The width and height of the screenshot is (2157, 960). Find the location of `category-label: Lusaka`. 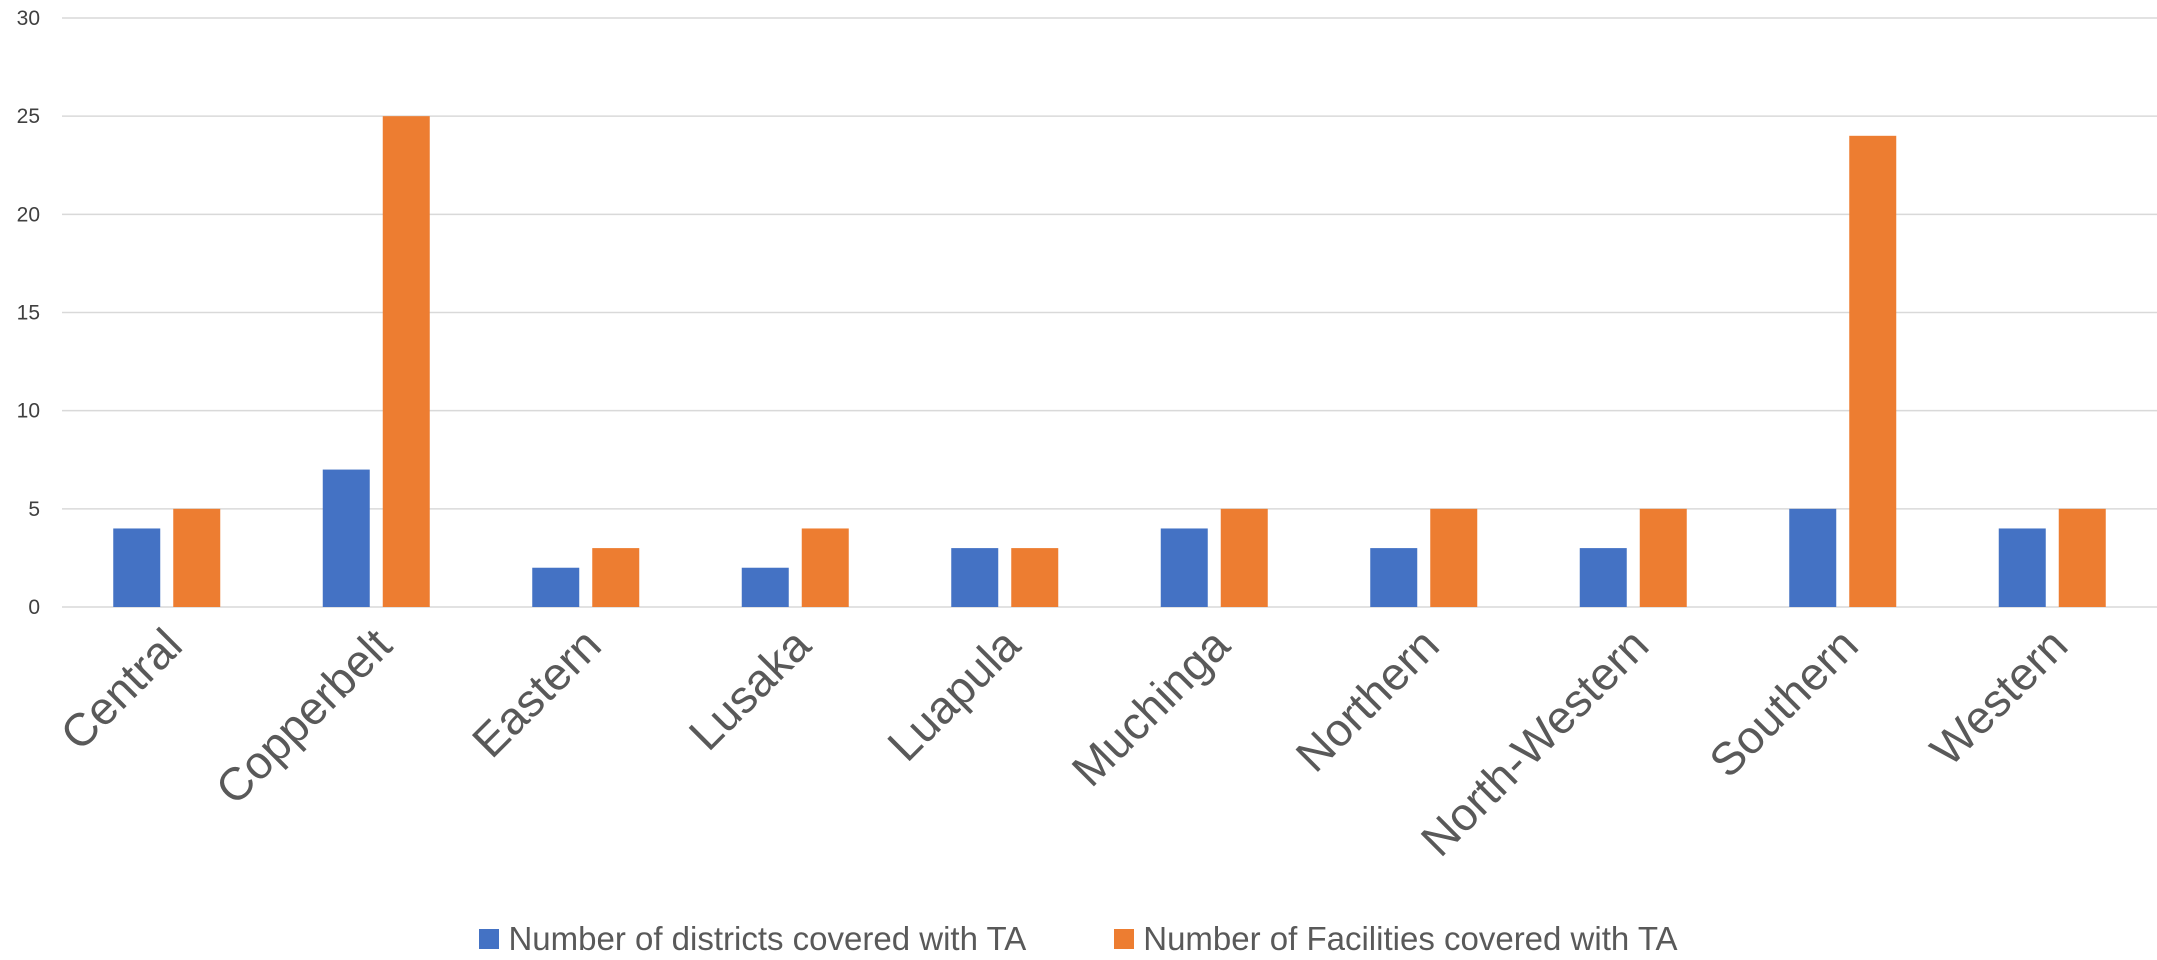

category-label: Lusaka is located at coordinates (750, 689).